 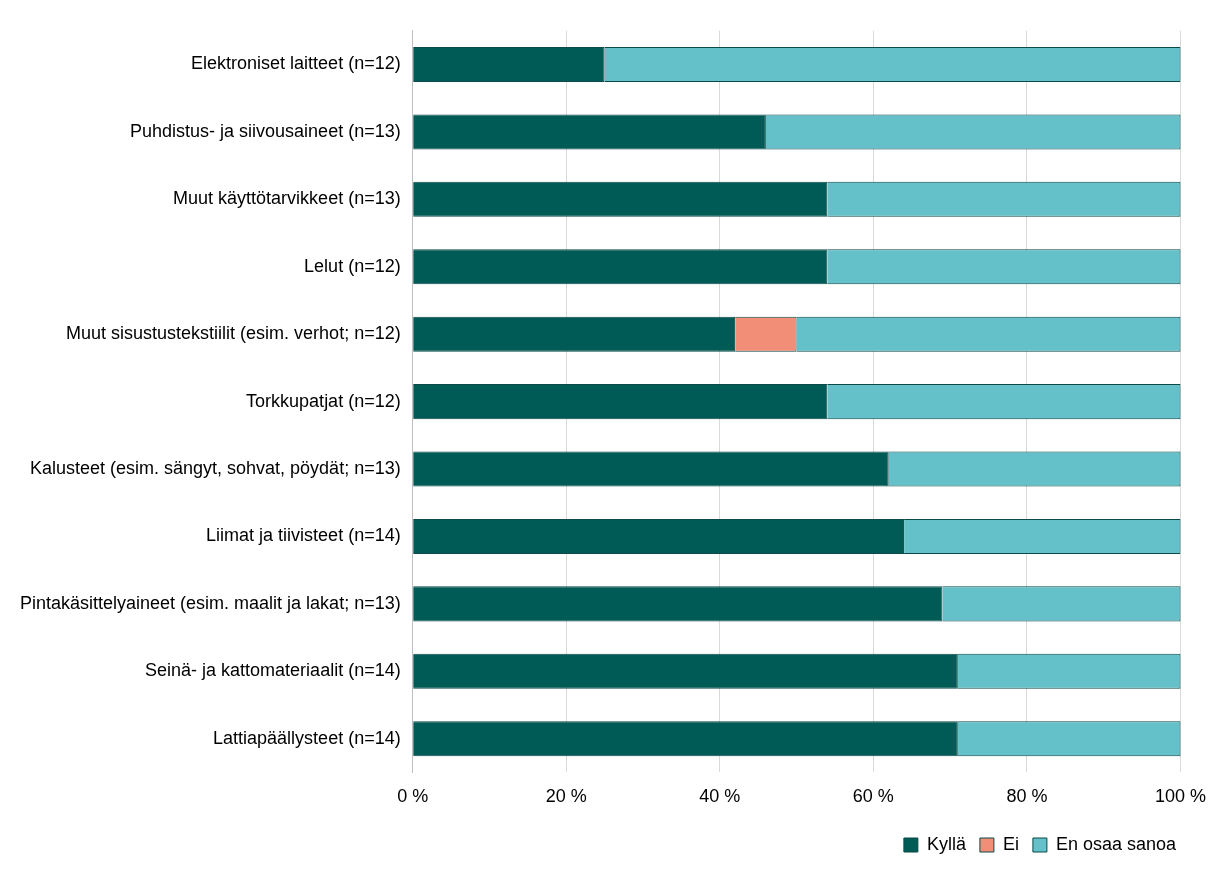 I want to click on y-tick-label: Lattiapäällysteet (n=14), so click(x=307, y=737).